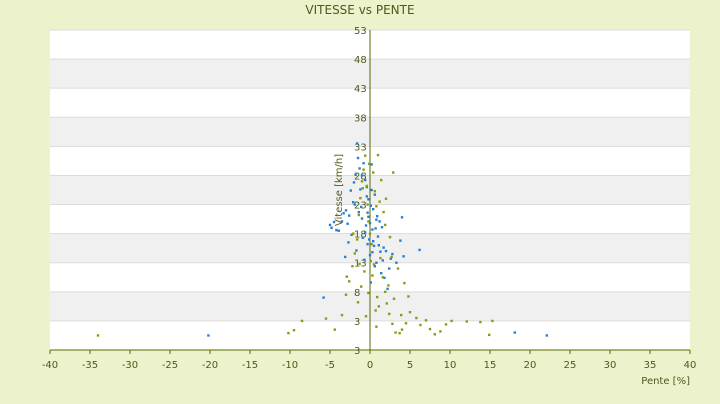 This screenshot has width=720, height=404. What do you see at coordinates (210, 365) in the screenshot?
I see `x-tick-label: -20` at bounding box center [210, 365].